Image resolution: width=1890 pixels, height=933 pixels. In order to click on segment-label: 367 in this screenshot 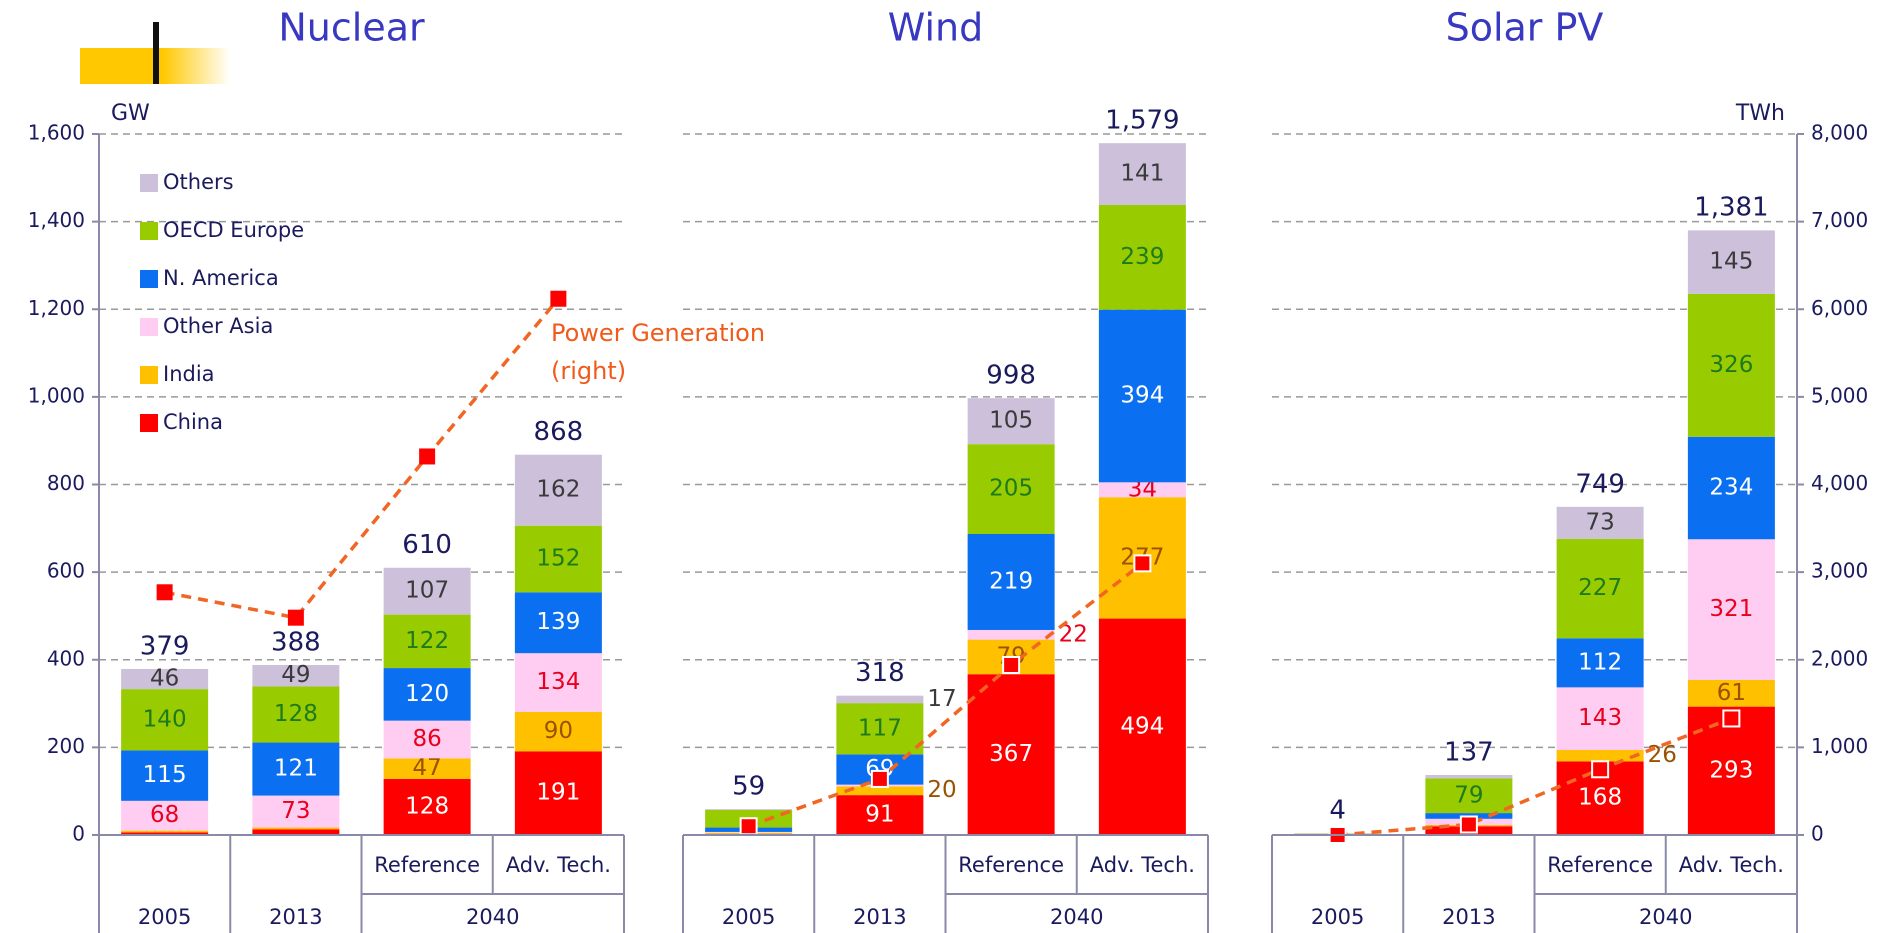, I will do `click(1011, 754)`.